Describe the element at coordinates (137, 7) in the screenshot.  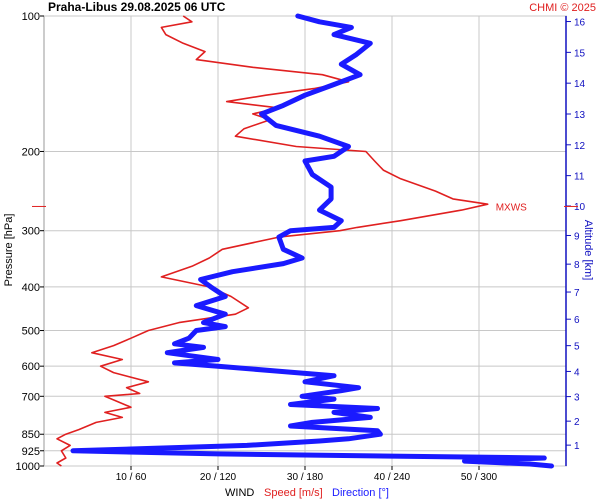
I see `chart-title: Praha-Libus 29.08.2025 06 UTC` at that location.